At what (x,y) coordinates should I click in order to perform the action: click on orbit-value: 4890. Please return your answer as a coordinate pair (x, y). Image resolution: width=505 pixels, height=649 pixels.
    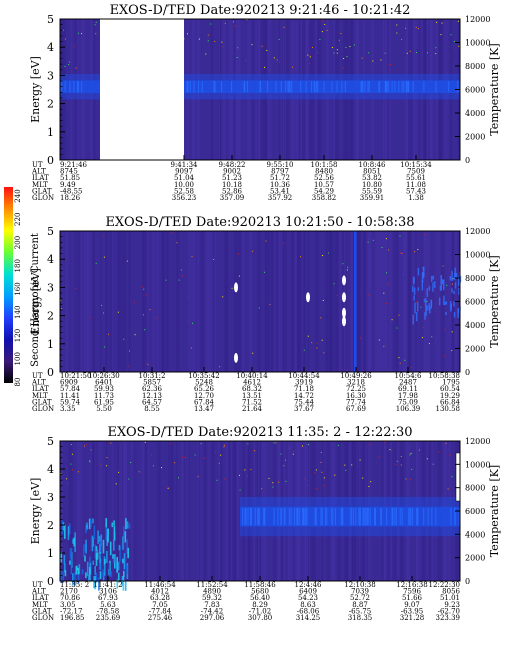
    Looking at the image, I should click on (212, 592).